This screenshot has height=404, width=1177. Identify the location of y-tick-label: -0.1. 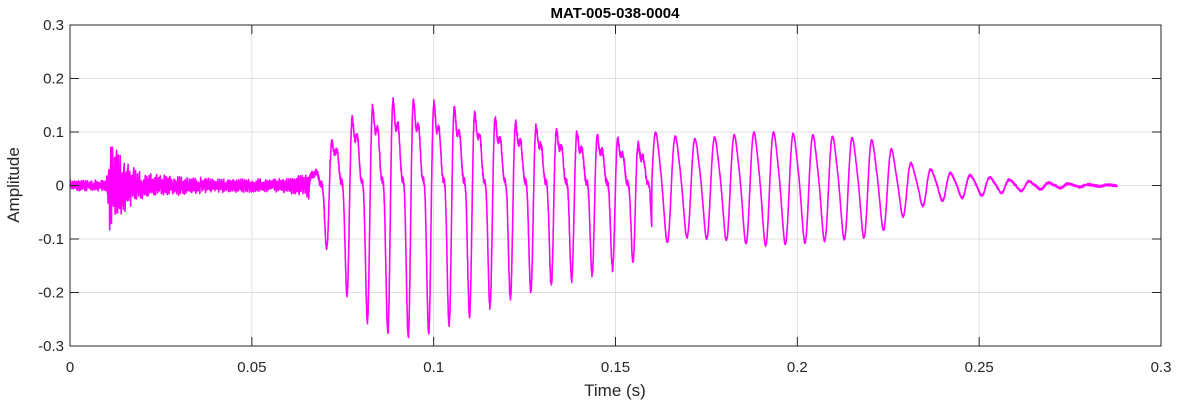
(51, 239).